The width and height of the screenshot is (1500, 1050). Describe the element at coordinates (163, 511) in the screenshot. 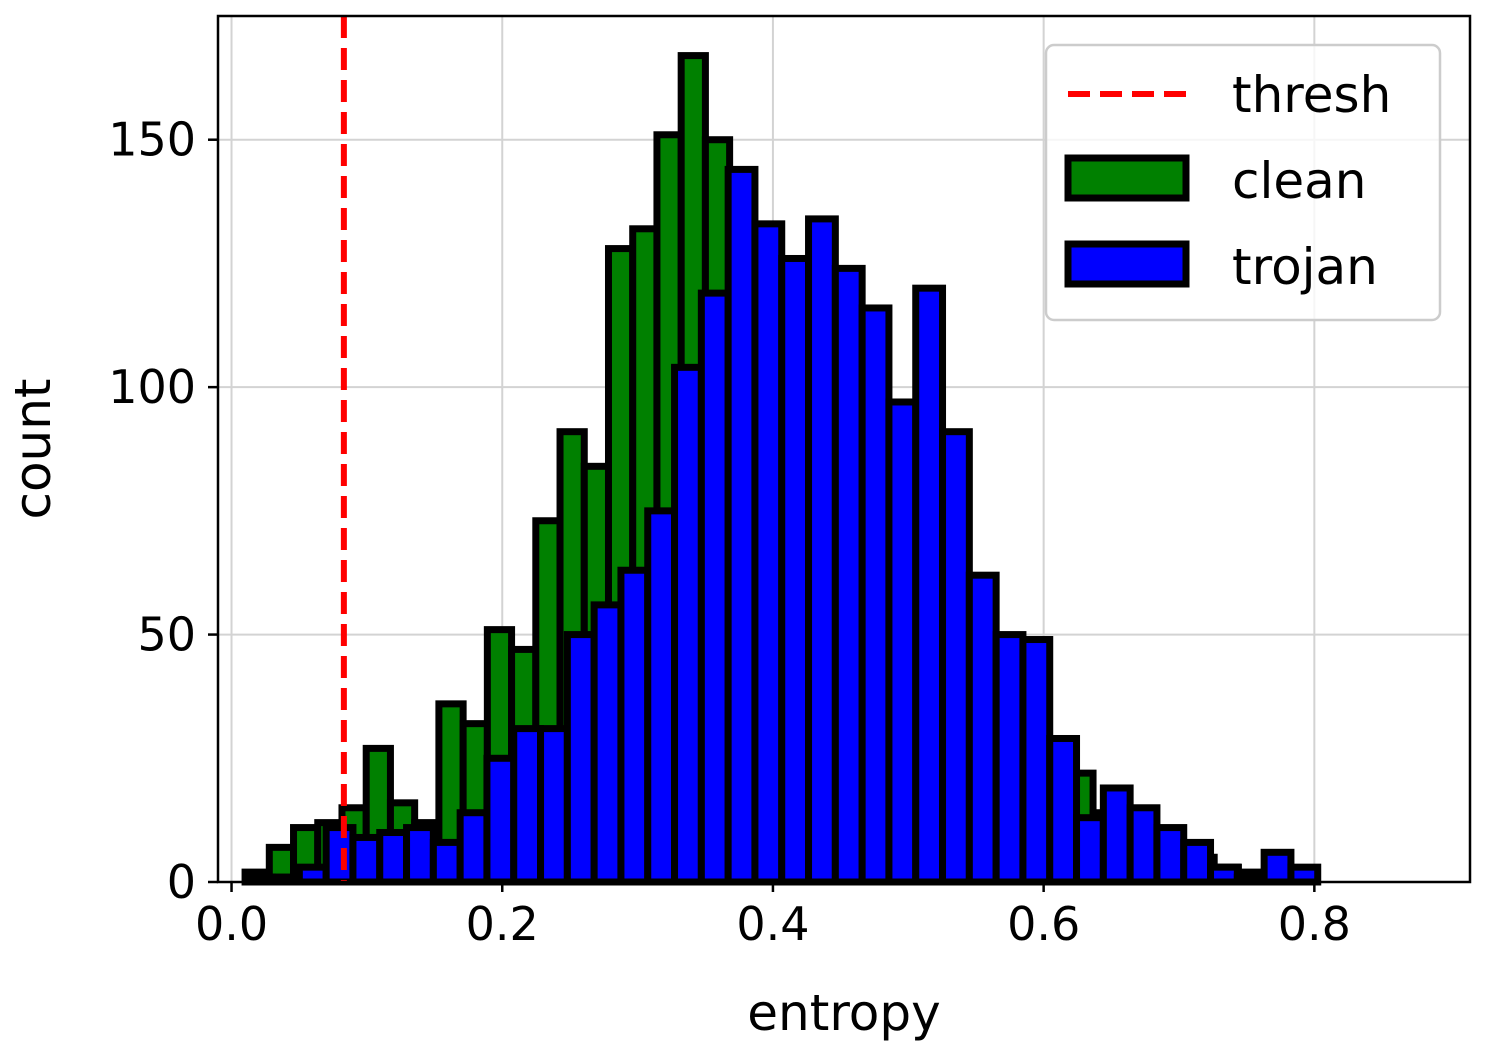

I see `y-axis-ticks: 0 50 100 150` at that location.